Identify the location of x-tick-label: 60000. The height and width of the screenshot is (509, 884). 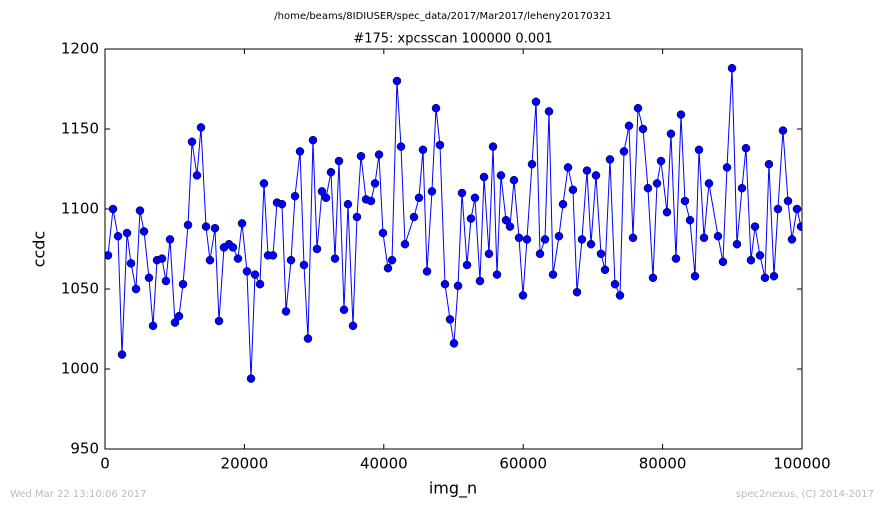
(523, 464).